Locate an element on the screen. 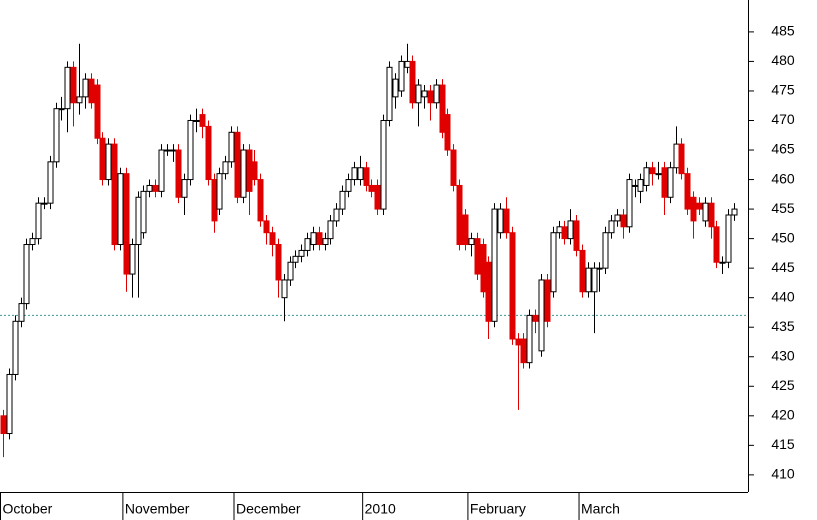 The width and height of the screenshot is (817, 520). y-tick-label: 455 is located at coordinates (783, 208).